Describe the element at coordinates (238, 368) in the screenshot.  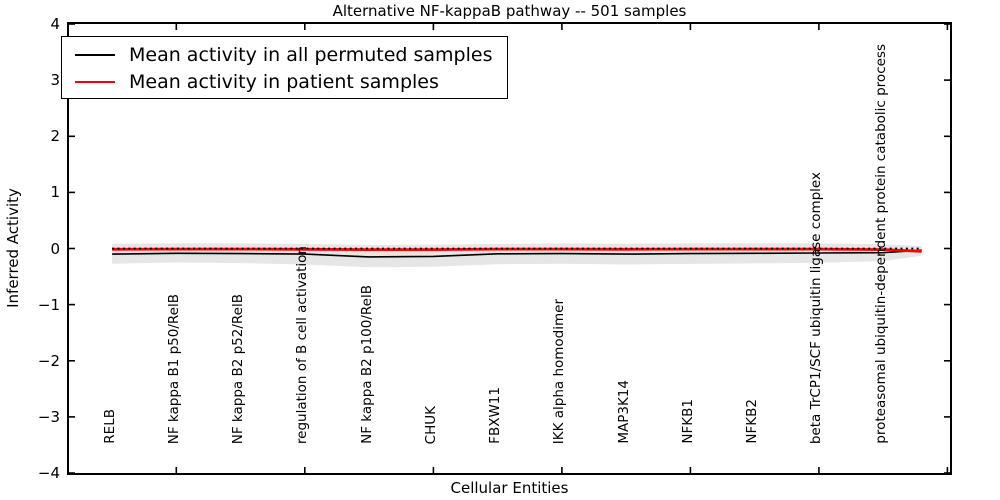
I see `x-category-label: NF kappa B2 p52/RelB` at that location.